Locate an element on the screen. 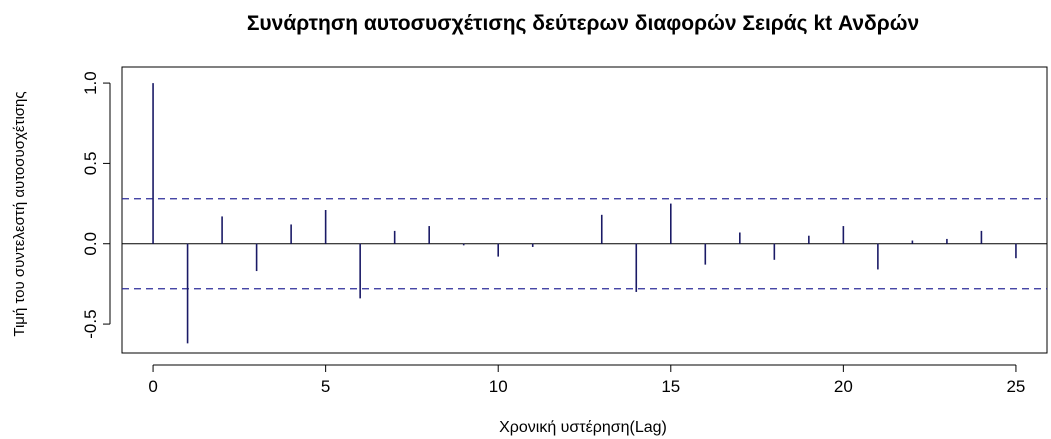 This screenshot has width=1051, height=439. x-tick-label: 10 is located at coordinates (498, 386).